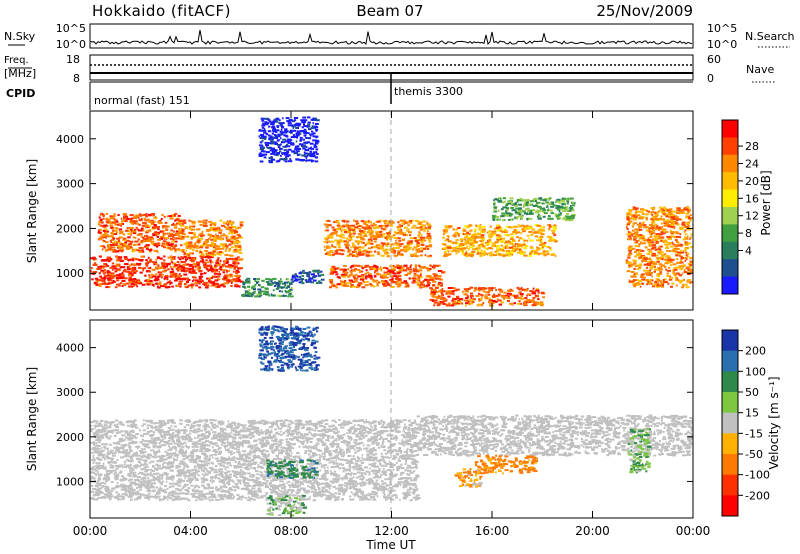 The width and height of the screenshot is (800, 554). What do you see at coordinates (722, 28) in the screenshot?
I see `nsearch-tick-top: 10^5` at bounding box center [722, 28].